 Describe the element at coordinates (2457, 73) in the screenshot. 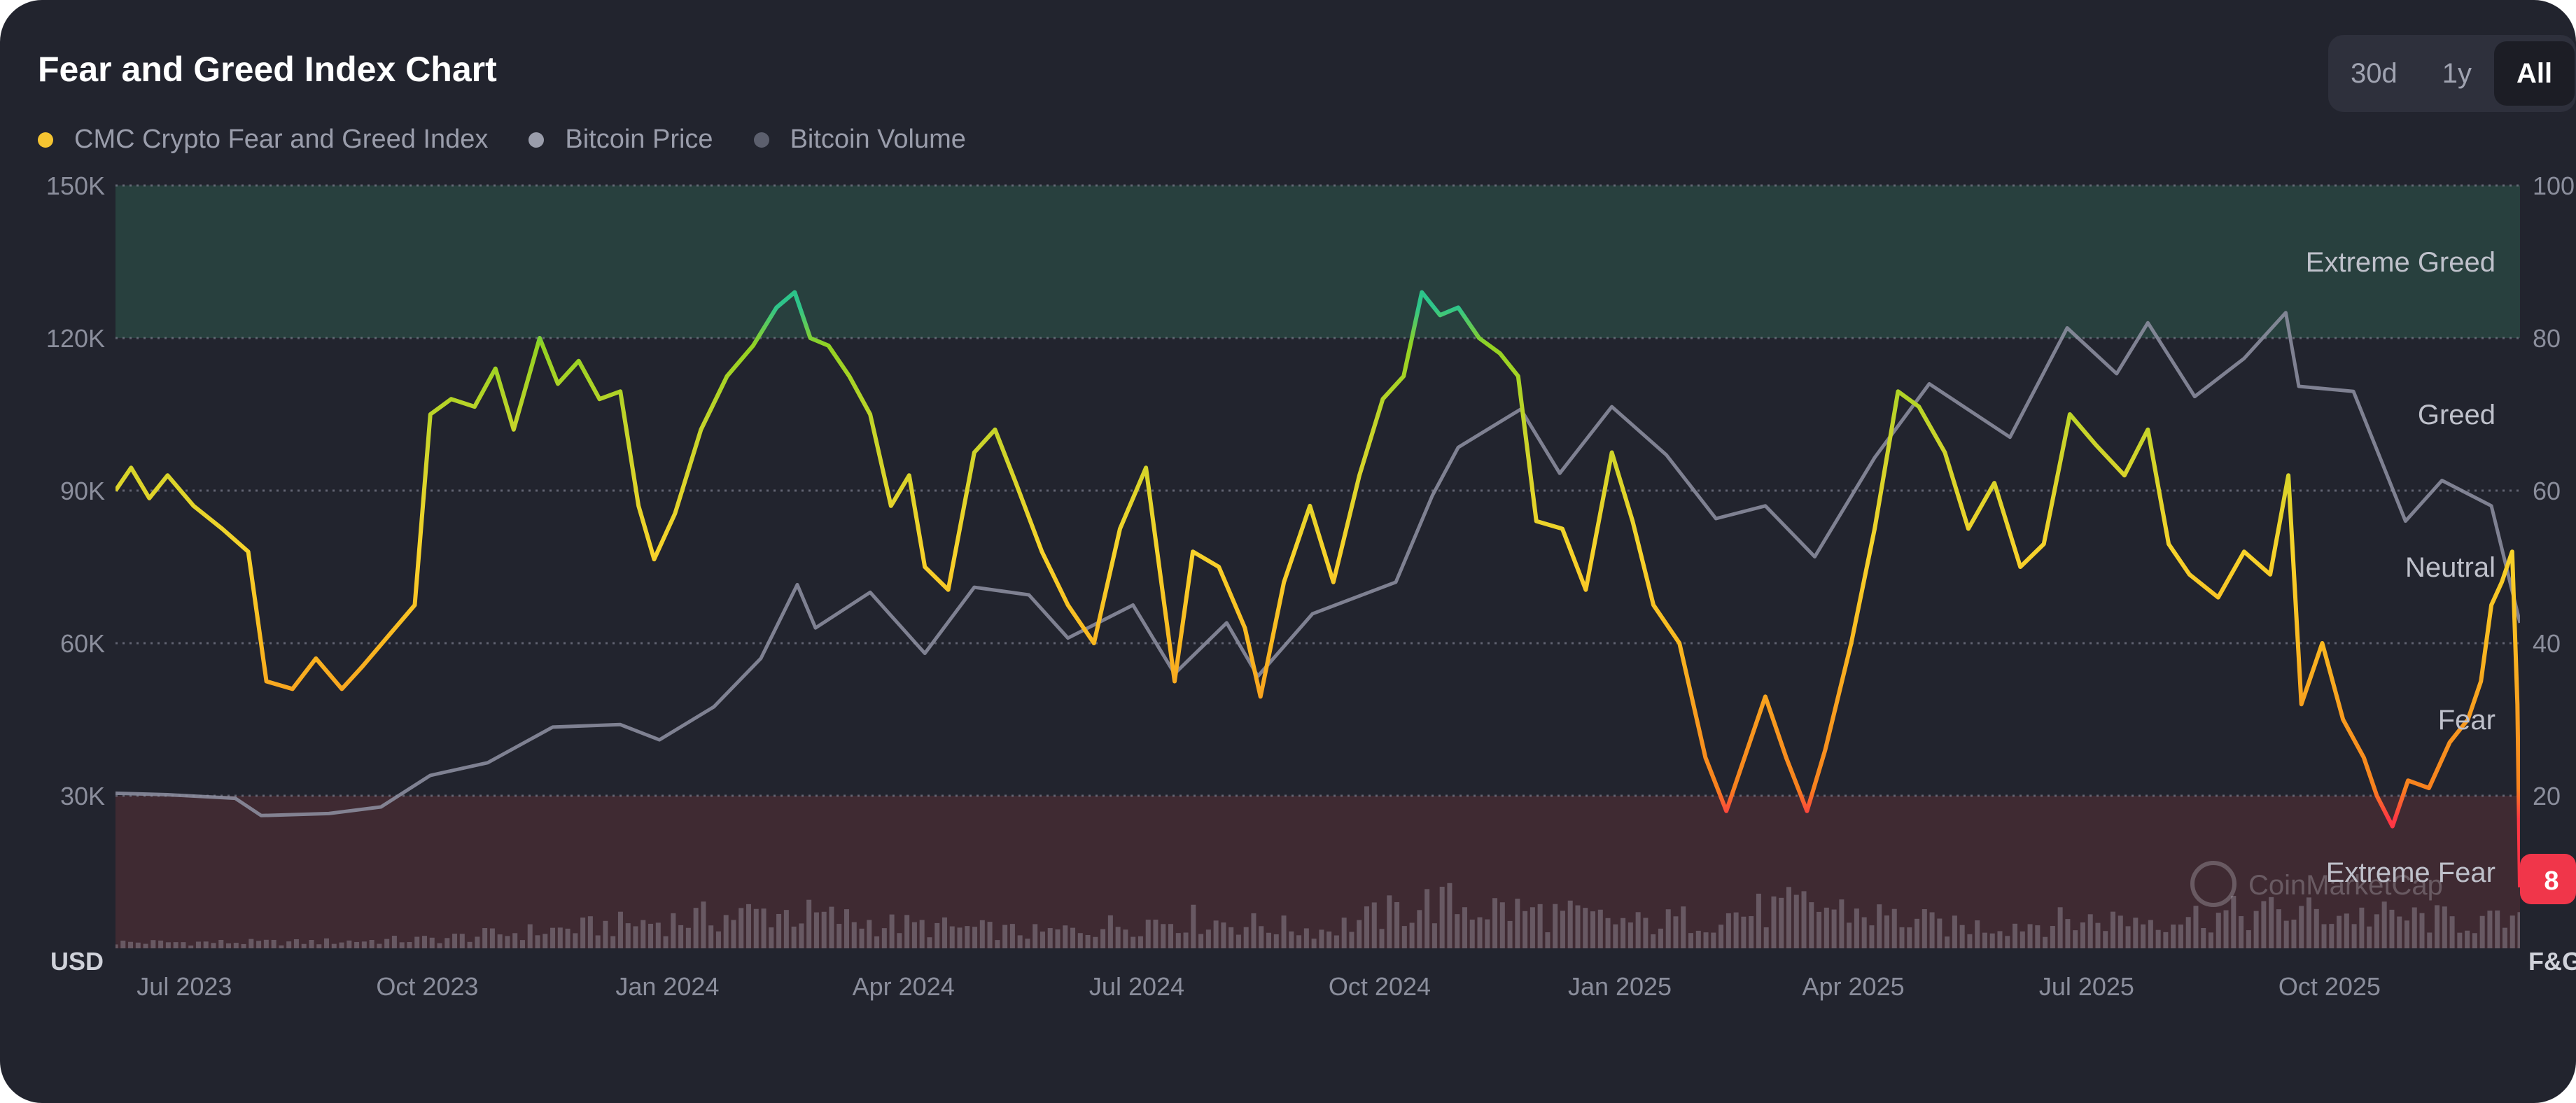

I see `range-1y-button: 1y` at that location.